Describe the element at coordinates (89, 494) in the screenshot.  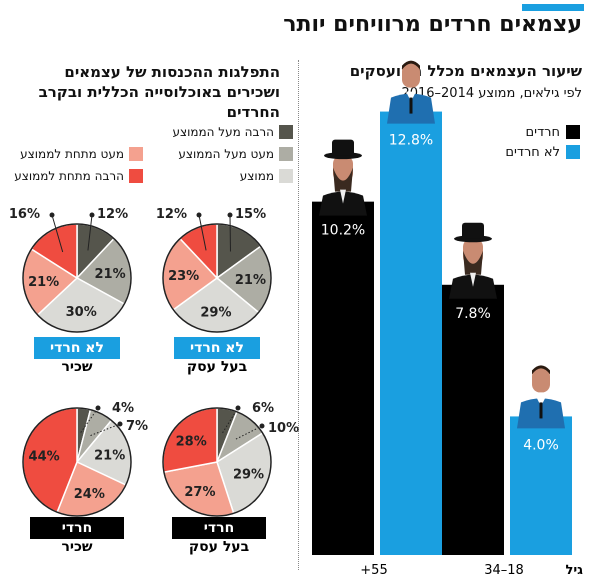
I see `pie-slice-label: 24%` at that location.